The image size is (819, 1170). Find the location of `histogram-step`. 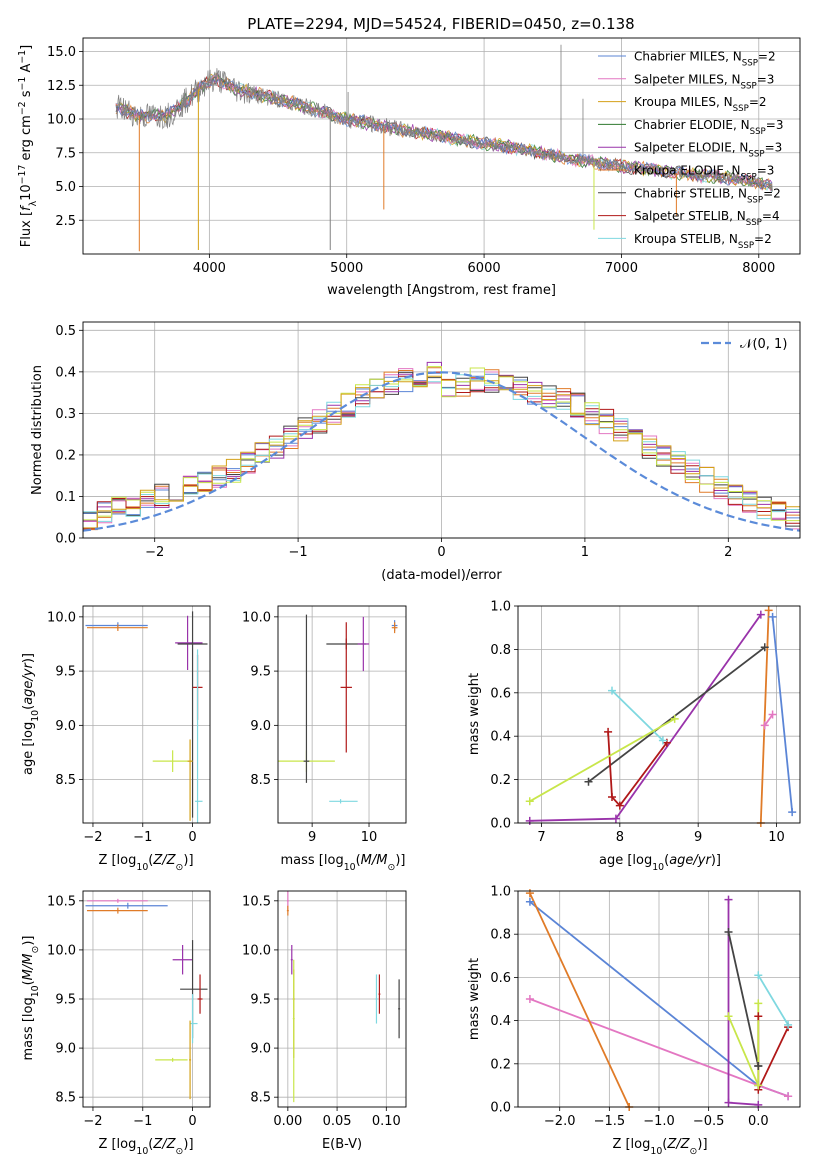

histogram-step is located at coordinates (441, 455).